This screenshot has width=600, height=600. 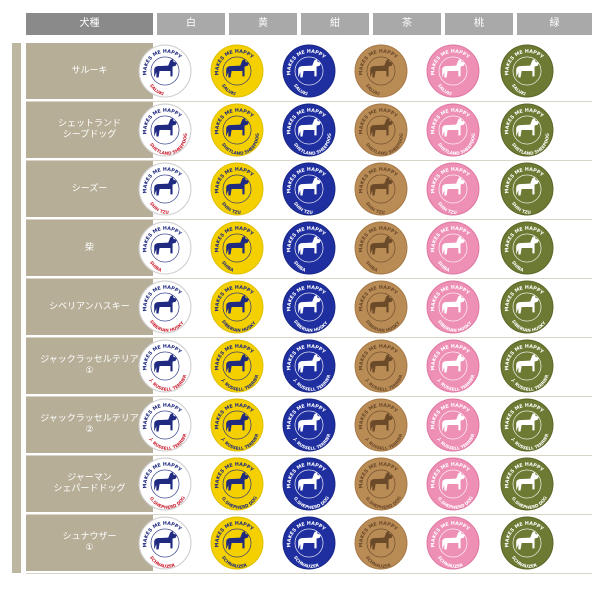 I want to click on breed-label-line: ジャックラッセルテリア, so click(x=89, y=360).